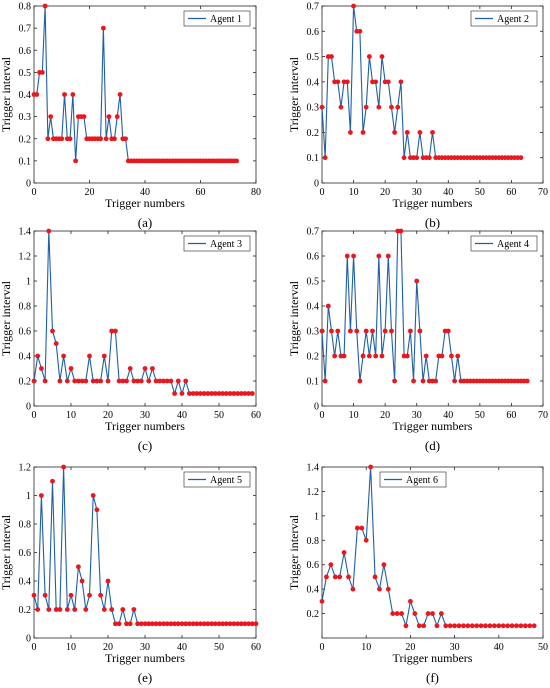  I want to click on series-line, so click(135, 83).